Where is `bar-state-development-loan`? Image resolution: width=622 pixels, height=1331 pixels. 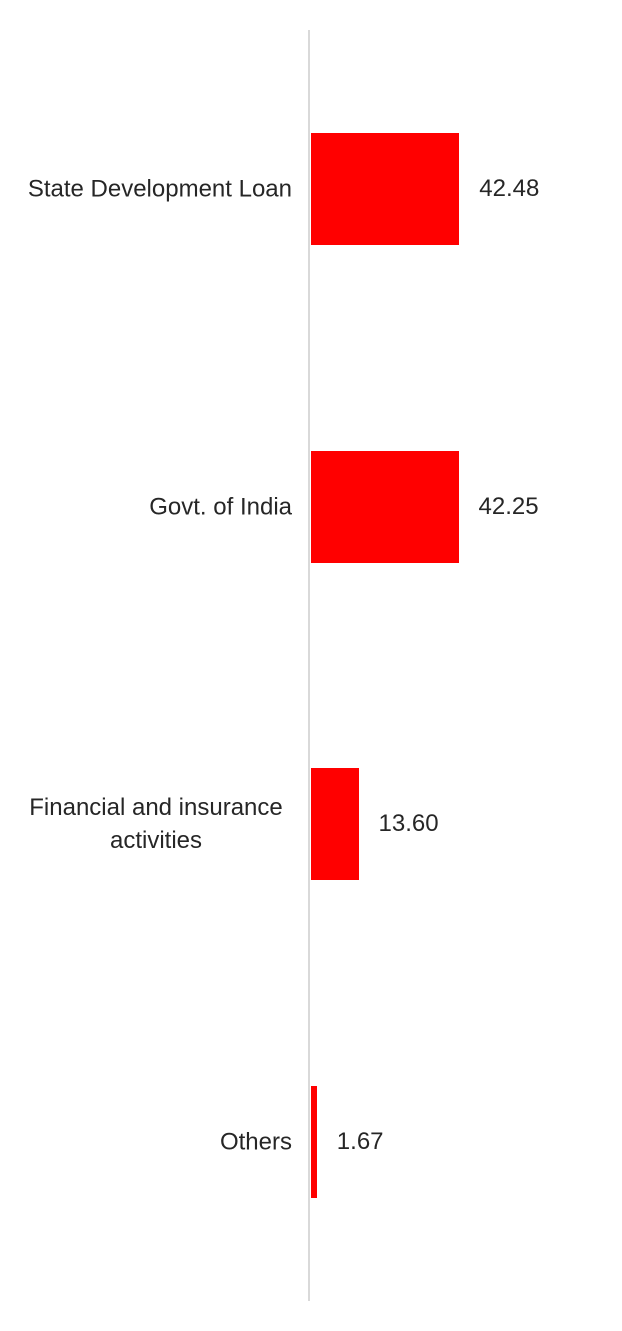 bar-state-development-loan is located at coordinates (385, 188).